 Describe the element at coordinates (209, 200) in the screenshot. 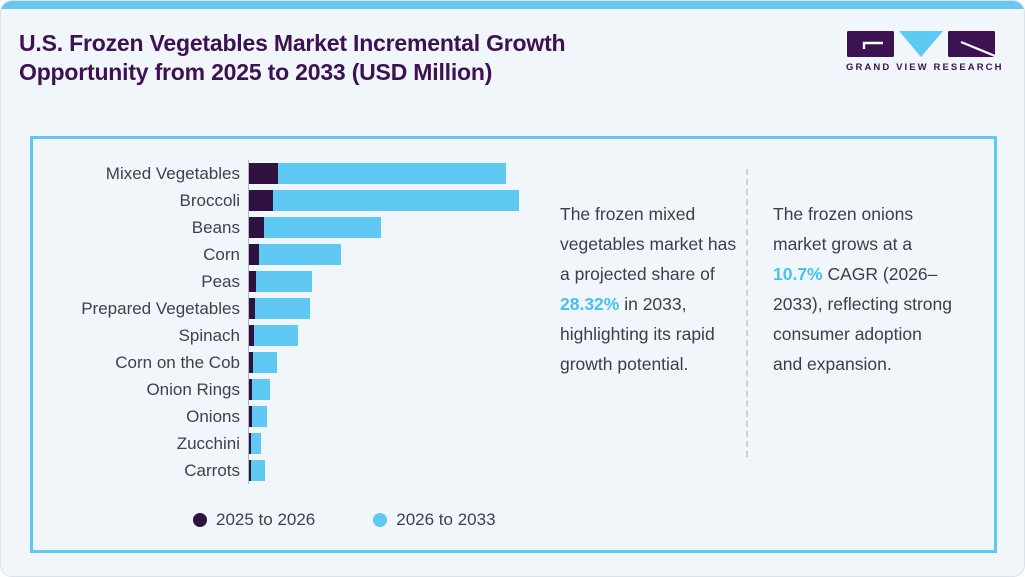

I see `category-label: Broccoli` at that location.